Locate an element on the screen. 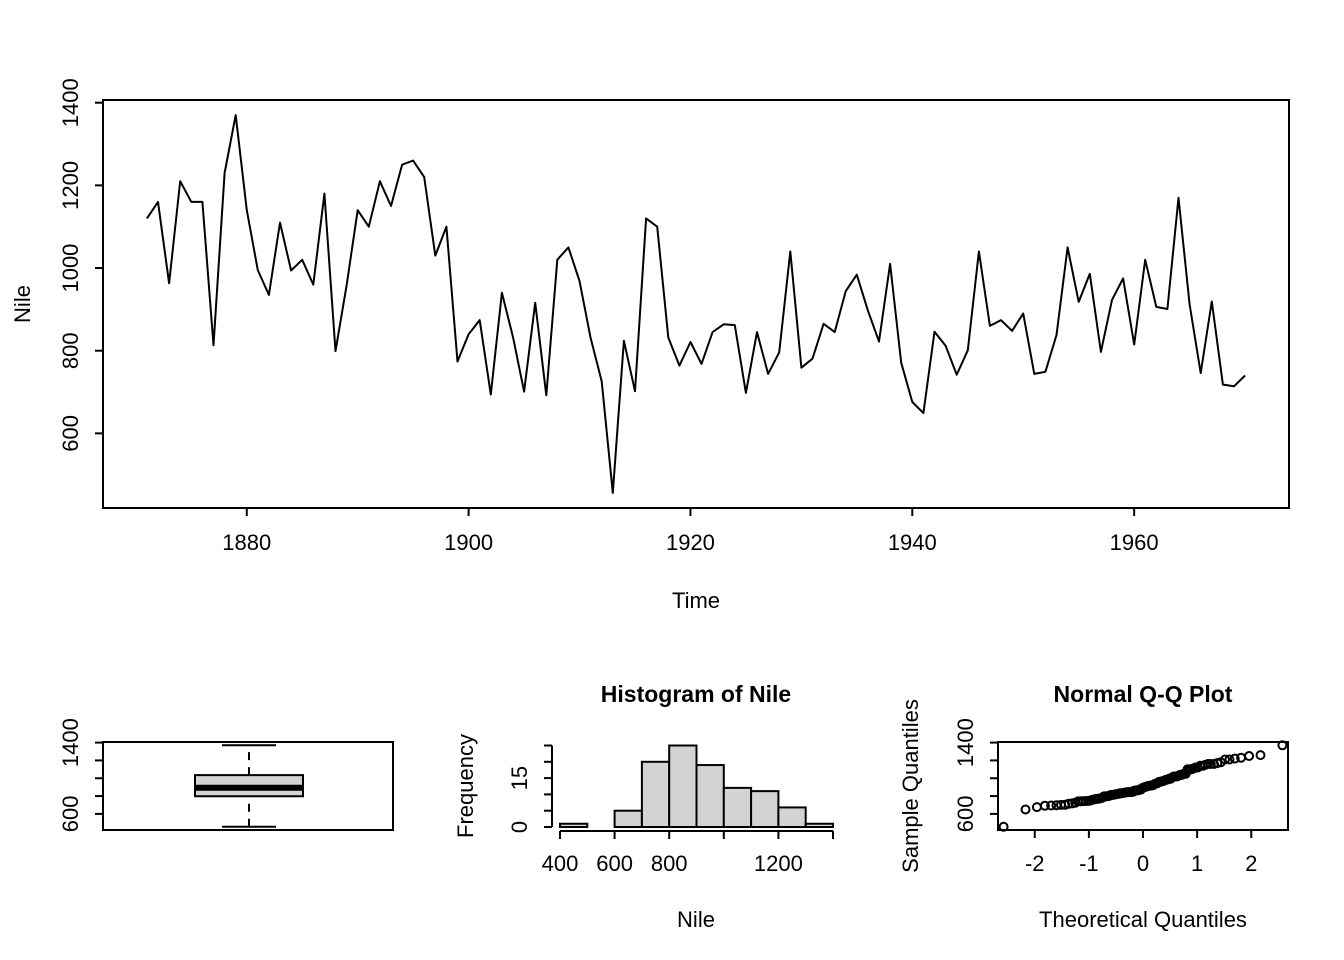 This screenshot has height=960, width=1344. y-tick-label: 800 is located at coordinates (70, 350).